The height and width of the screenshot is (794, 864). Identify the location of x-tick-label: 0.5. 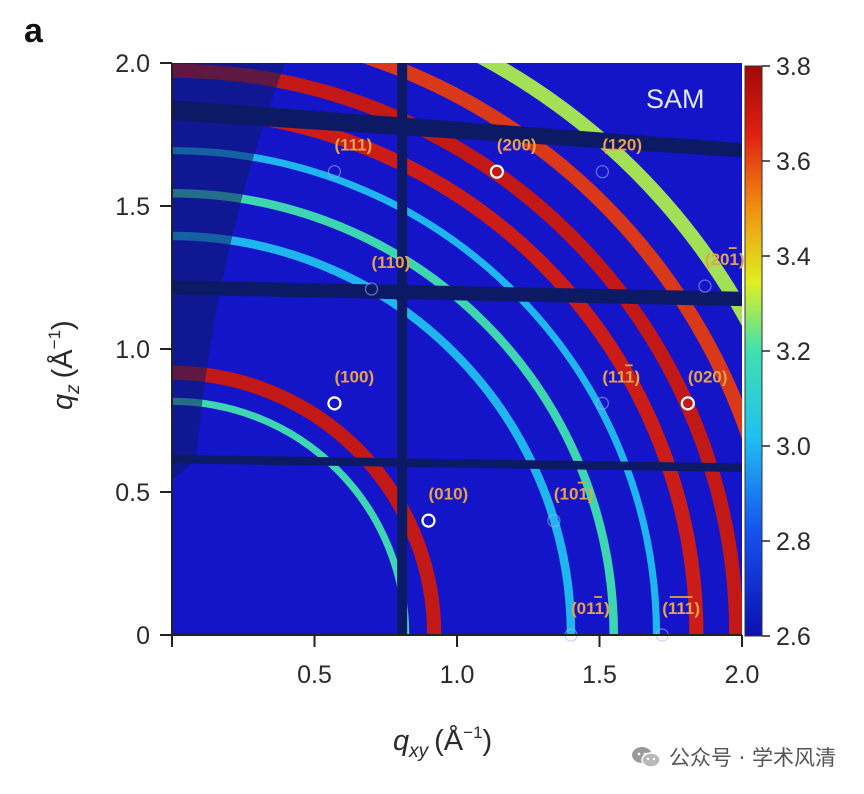
(314, 675).